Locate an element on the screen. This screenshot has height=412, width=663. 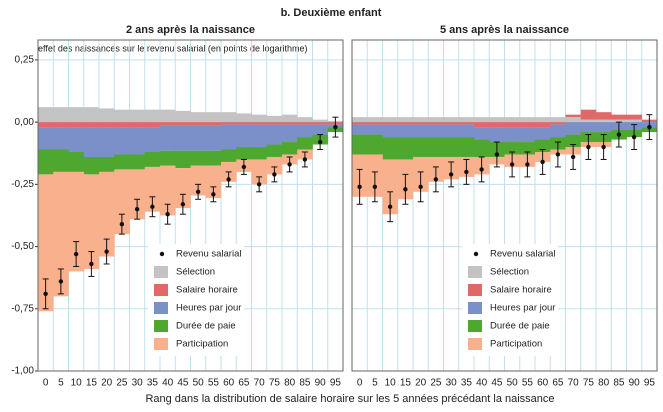
x-tick-label: 50 is located at coordinates (199, 383).